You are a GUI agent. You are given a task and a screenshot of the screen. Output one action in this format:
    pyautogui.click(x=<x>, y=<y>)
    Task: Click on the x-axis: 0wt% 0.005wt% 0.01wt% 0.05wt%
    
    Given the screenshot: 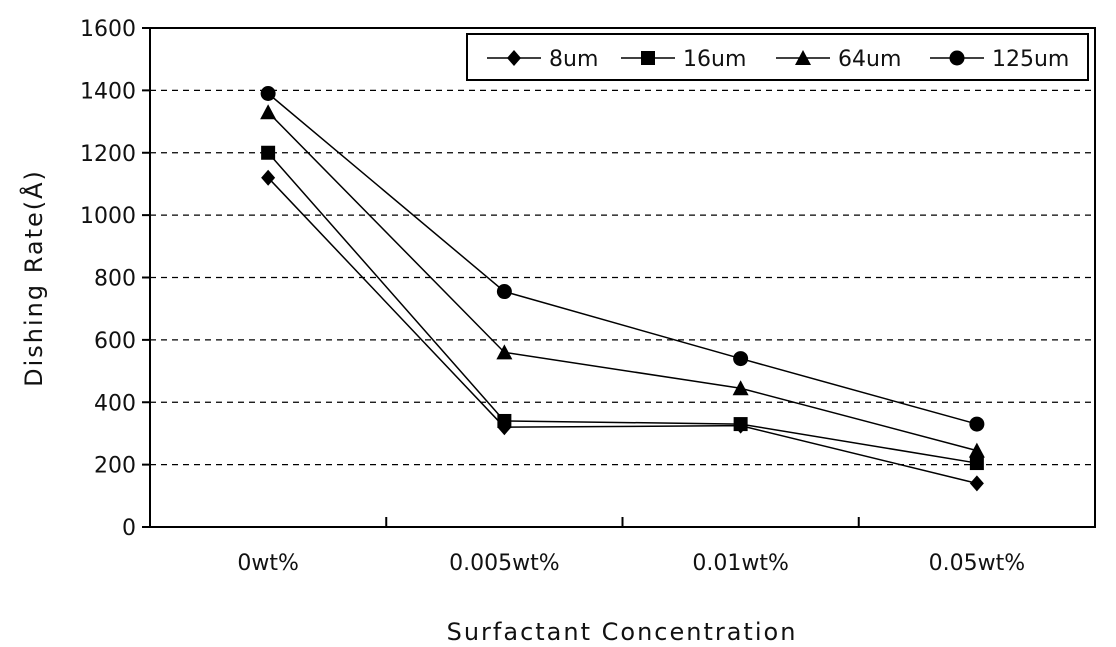 What is the action you would take?
    pyautogui.click(x=631, y=546)
    